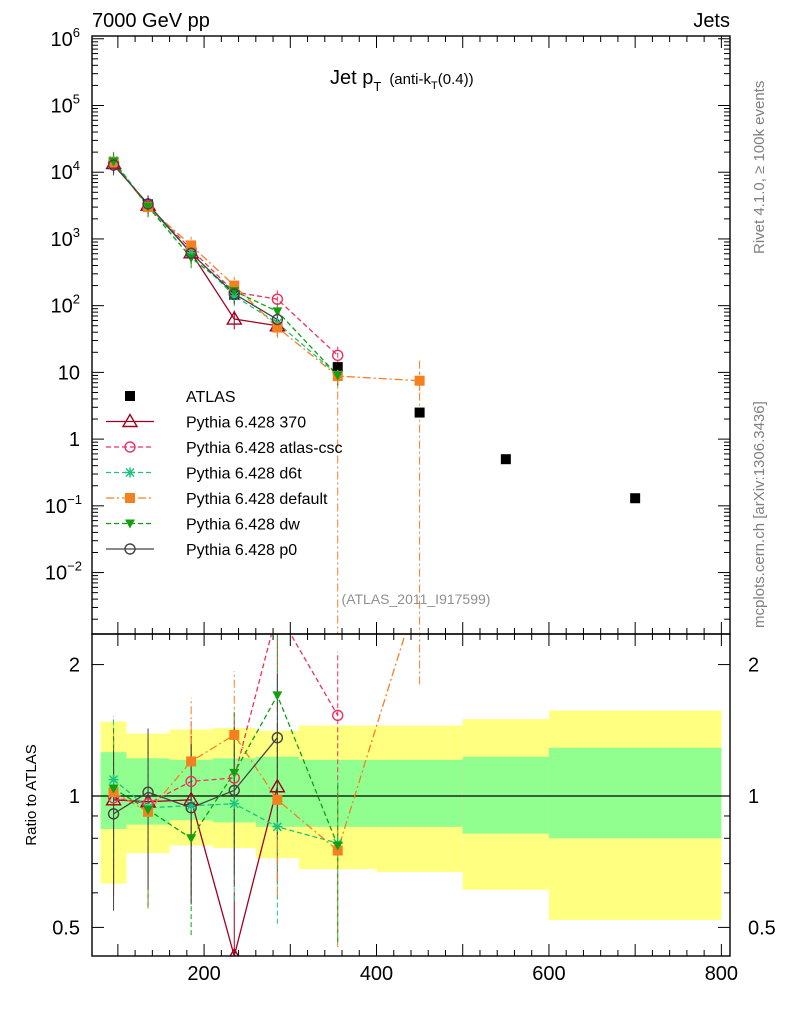 This screenshot has width=786, height=1024. Describe the element at coordinates (376, 974) in the screenshot. I see `x-tick-label: 400` at that location.